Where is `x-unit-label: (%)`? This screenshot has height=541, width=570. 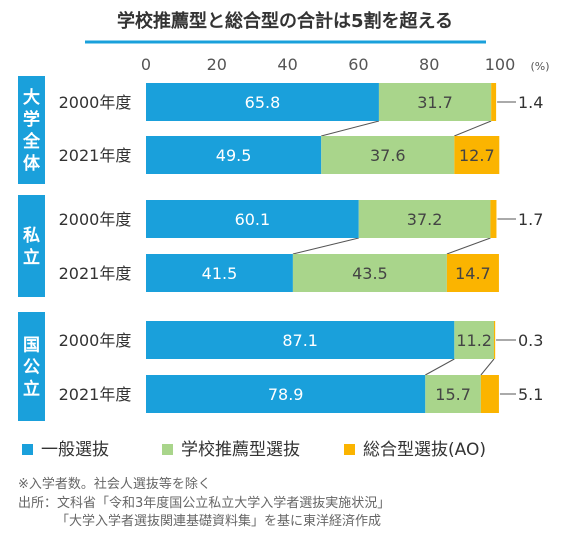 x-unit-label: (%) is located at coordinates (539, 66).